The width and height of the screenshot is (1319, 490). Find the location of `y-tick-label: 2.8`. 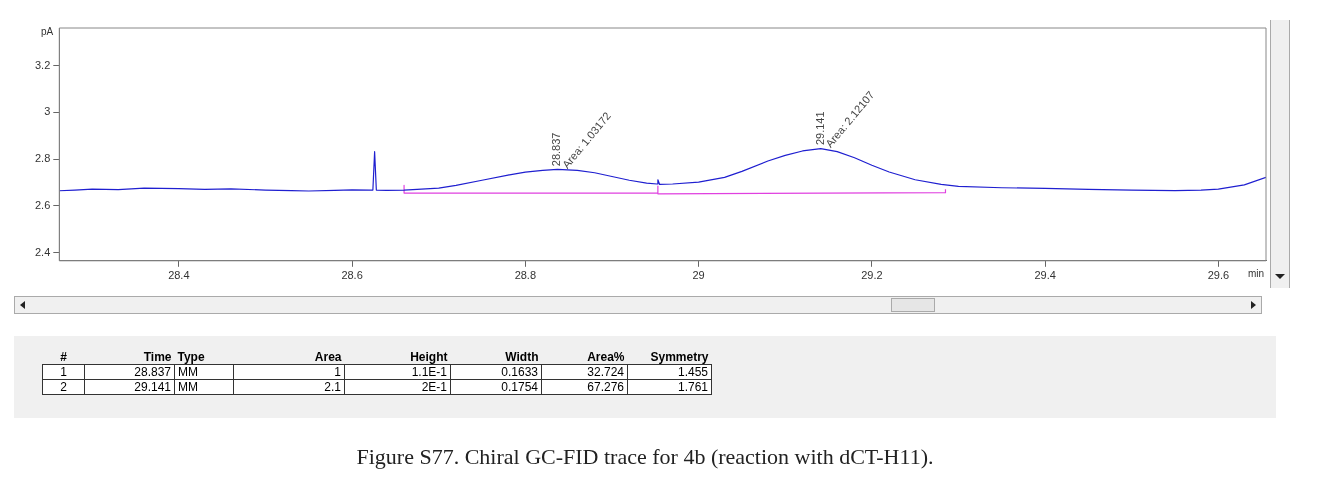

y-tick-label: 2.8 is located at coordinates (42, 158).